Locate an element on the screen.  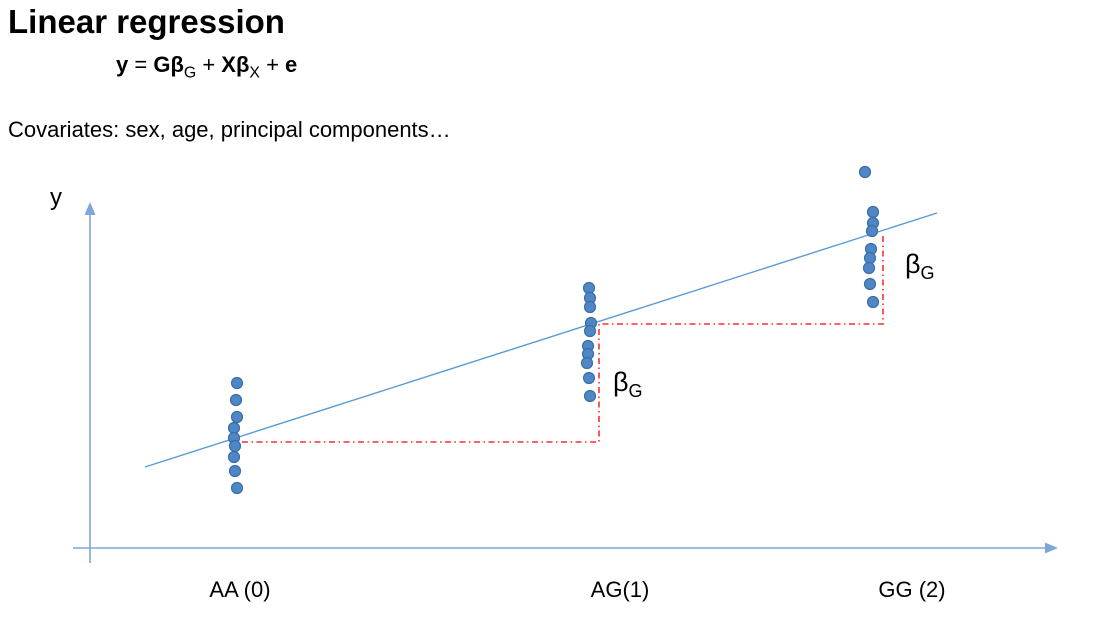
equation-beta-x-sub: X is located at coordinates (254, 73).